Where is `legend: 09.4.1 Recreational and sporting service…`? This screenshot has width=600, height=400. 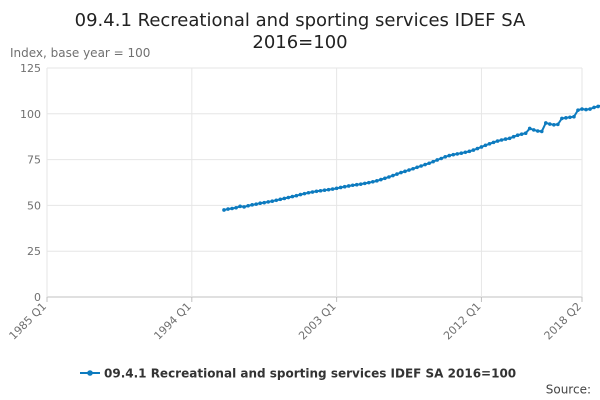
legend: 09.4.1 Recreational and sporting service… is located at coordinates (298, 374).